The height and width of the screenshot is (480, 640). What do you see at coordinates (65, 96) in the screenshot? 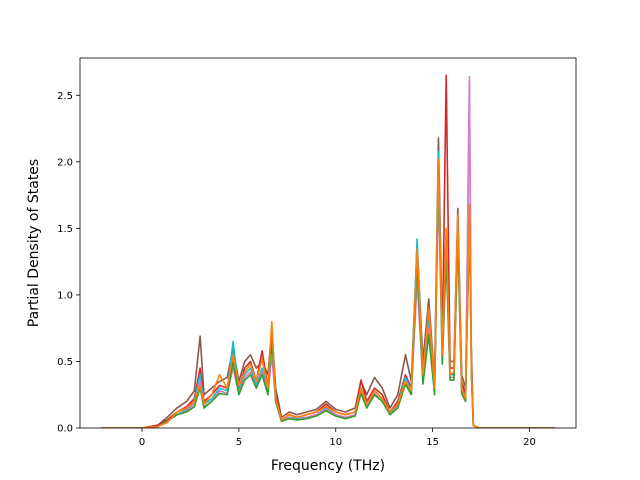
I see `y-tick-label: 2.5` at bounding box center [65, 96].